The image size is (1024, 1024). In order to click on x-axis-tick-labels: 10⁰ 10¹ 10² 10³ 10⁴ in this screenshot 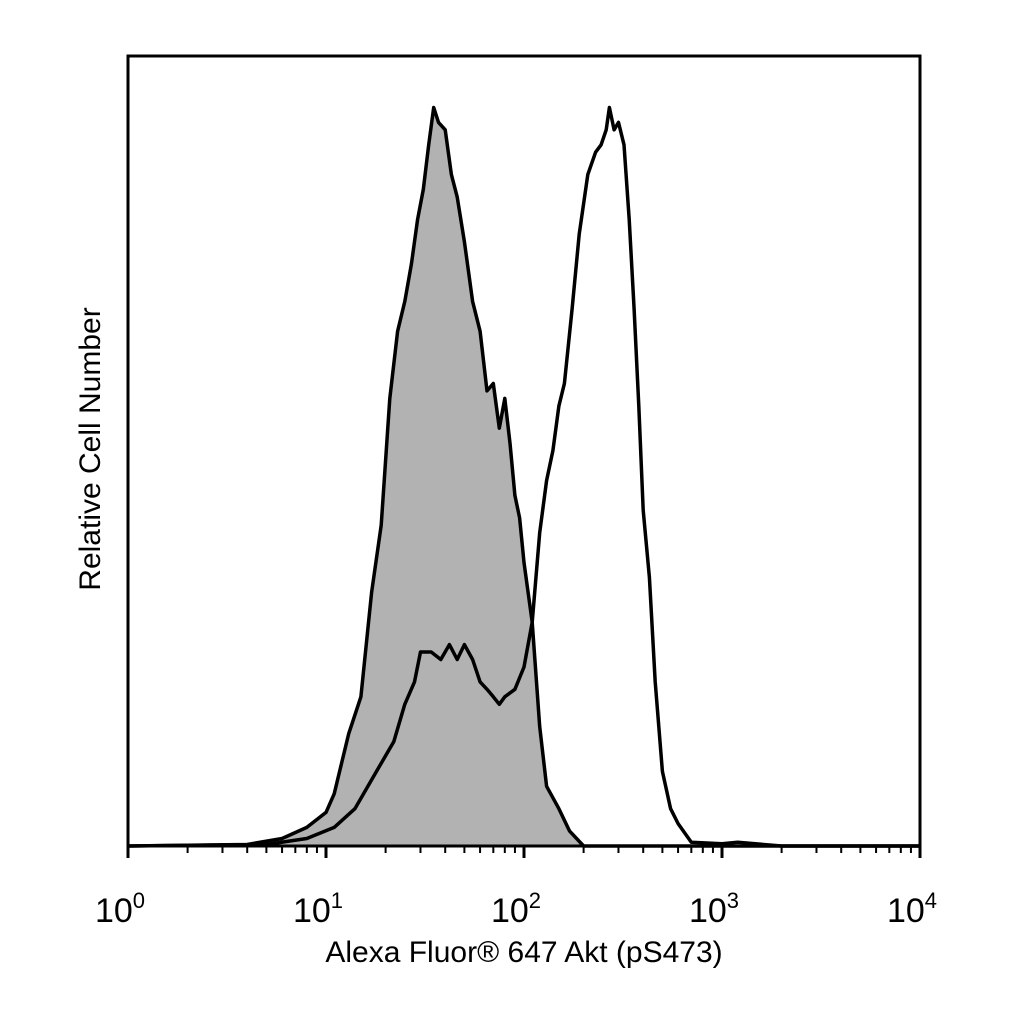, I will do `click(516, 909)`.